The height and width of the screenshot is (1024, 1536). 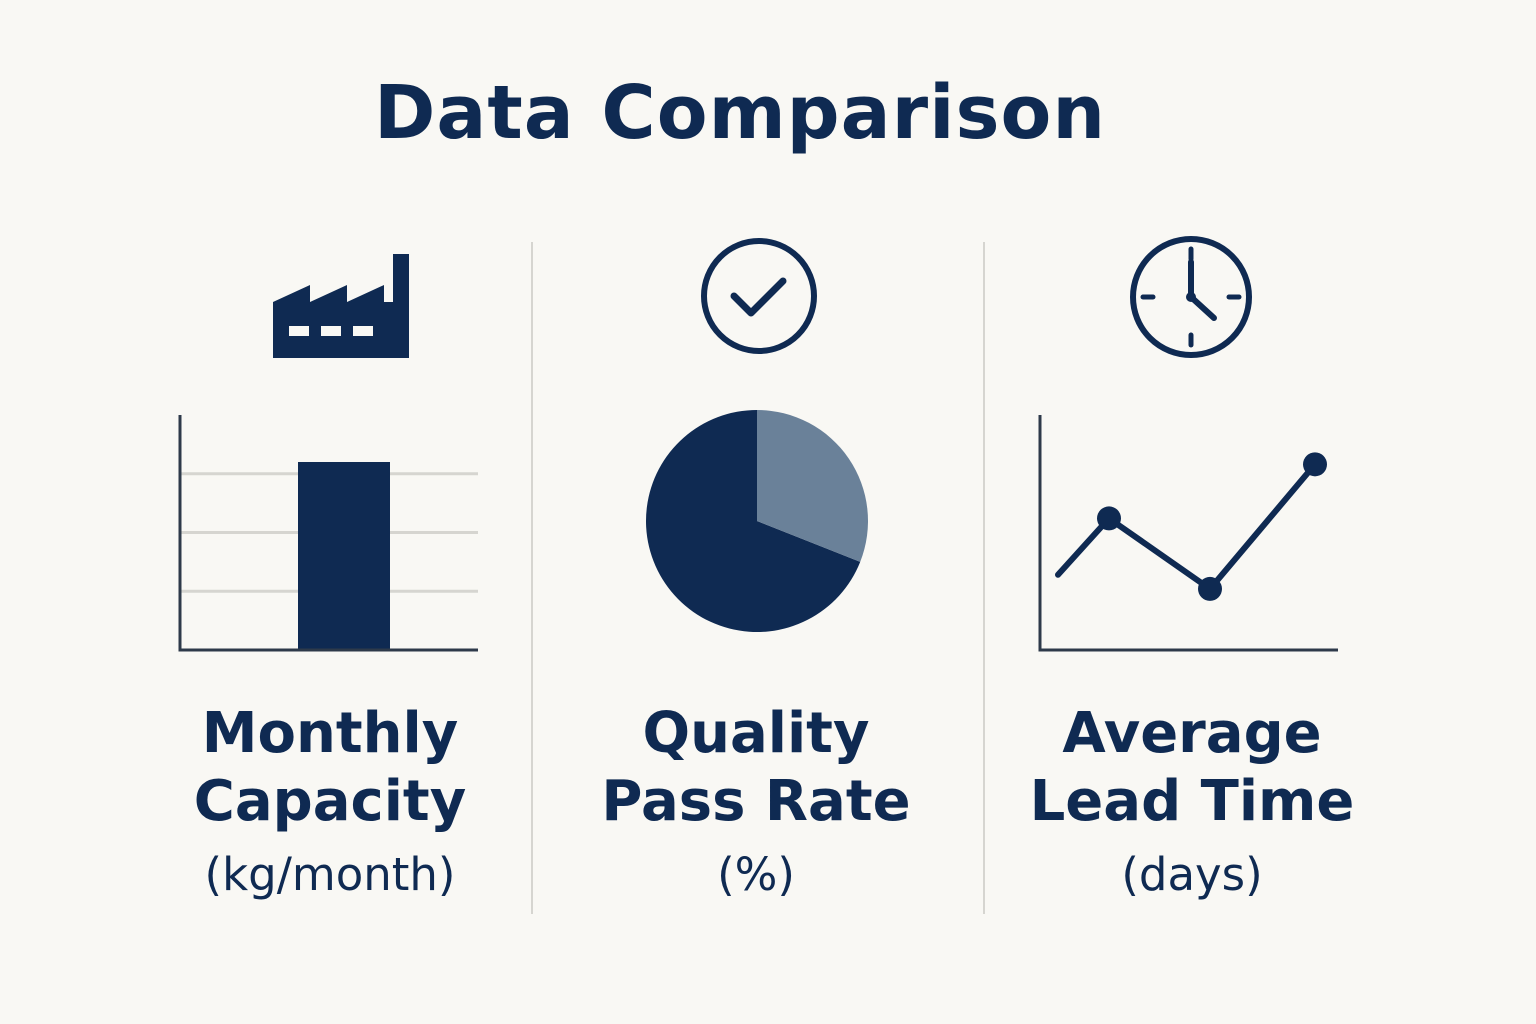 I want to click on quality-label: Quality Pass Rate (%), so click(x=756, y=802).